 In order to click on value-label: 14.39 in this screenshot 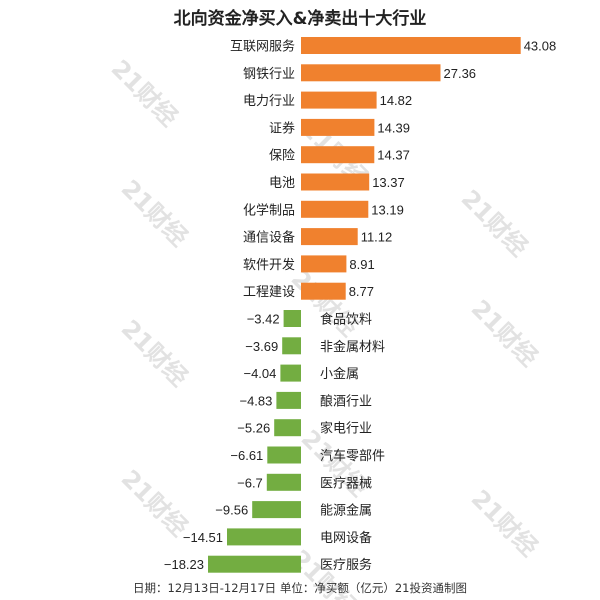, I will do `click(393, 127)`.